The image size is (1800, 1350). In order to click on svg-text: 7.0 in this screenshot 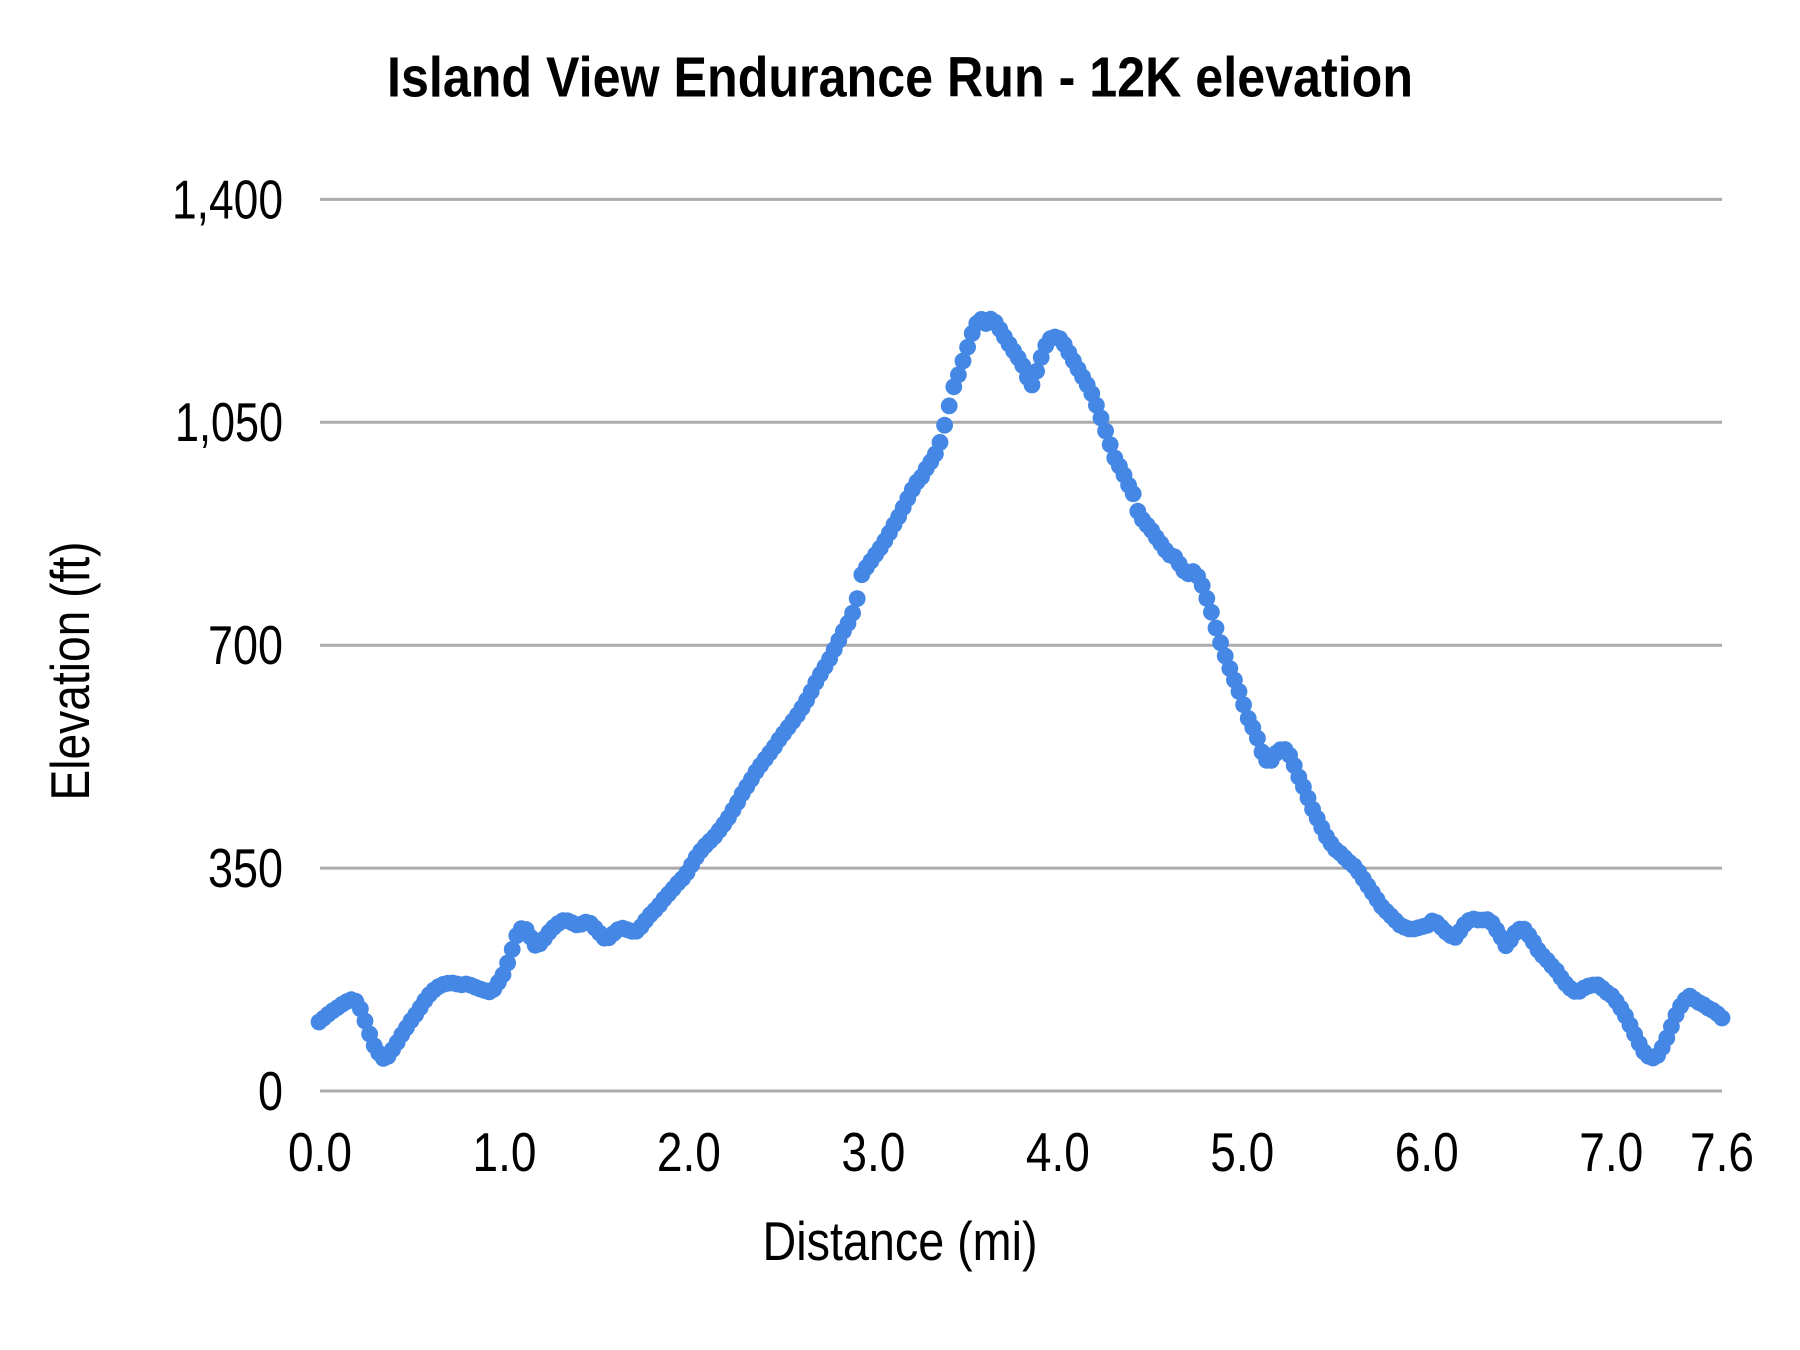, I will do `click(1611, 1152)`.